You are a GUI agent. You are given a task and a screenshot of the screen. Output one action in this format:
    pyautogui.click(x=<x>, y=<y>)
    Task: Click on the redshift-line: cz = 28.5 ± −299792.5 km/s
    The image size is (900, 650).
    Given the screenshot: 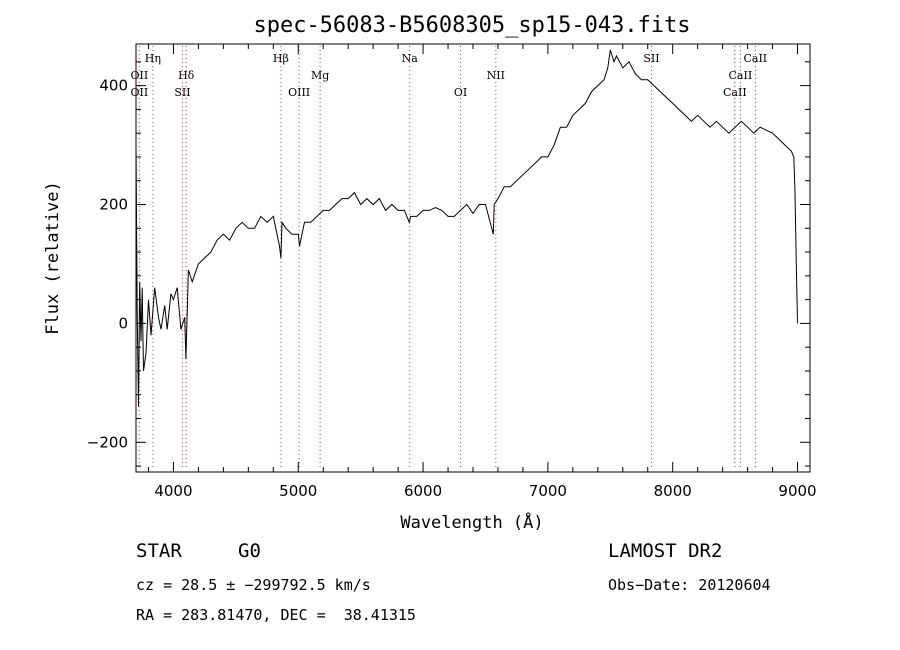 What is the action you would take?
    pyautogui.click(x=253, y=585)
    